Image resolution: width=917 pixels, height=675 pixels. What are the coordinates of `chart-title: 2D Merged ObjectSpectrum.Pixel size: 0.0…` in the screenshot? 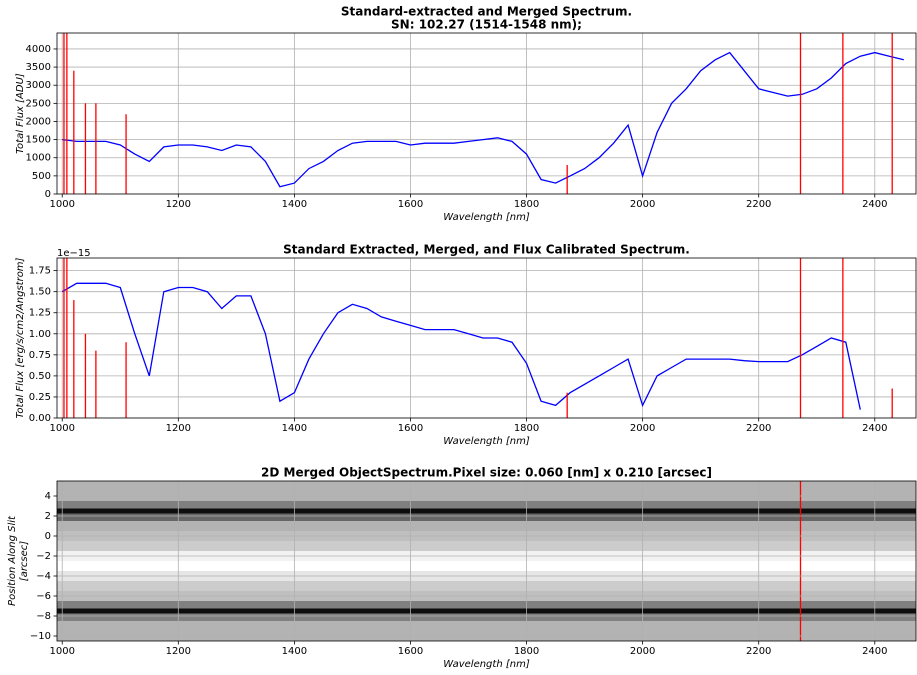 It's located at (486, 473).